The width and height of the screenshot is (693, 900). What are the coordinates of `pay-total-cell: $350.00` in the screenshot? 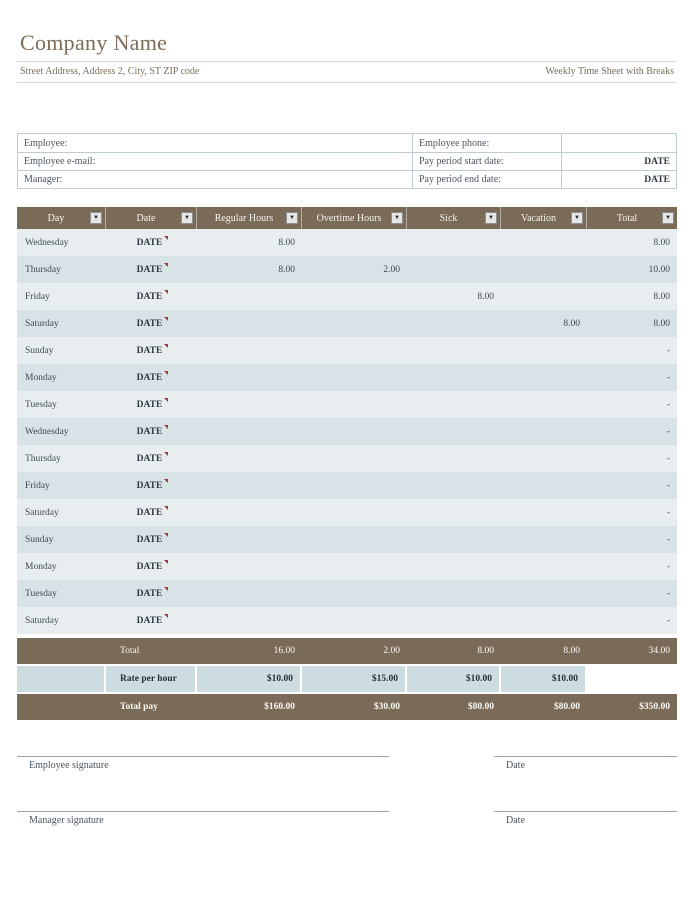 It's located at (654, 707).